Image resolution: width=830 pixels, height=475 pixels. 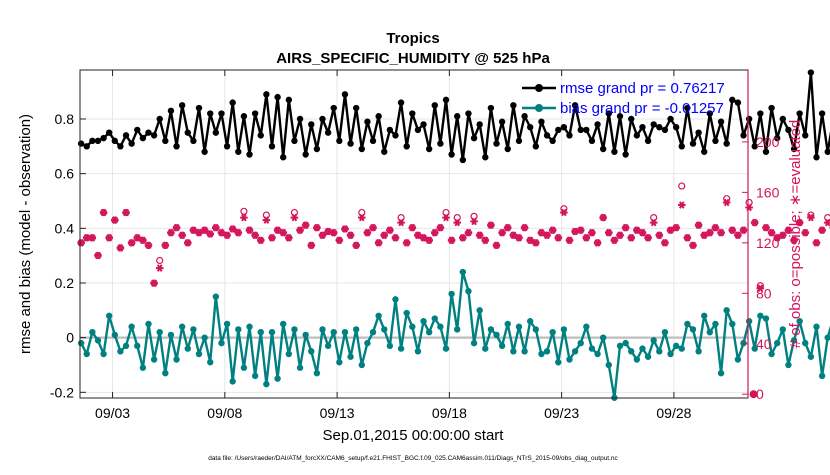 What do you see at coordinates (768, 243) in the screenshot?
I see `right-y-tick-label: 120` at bounding box center [768, 243].